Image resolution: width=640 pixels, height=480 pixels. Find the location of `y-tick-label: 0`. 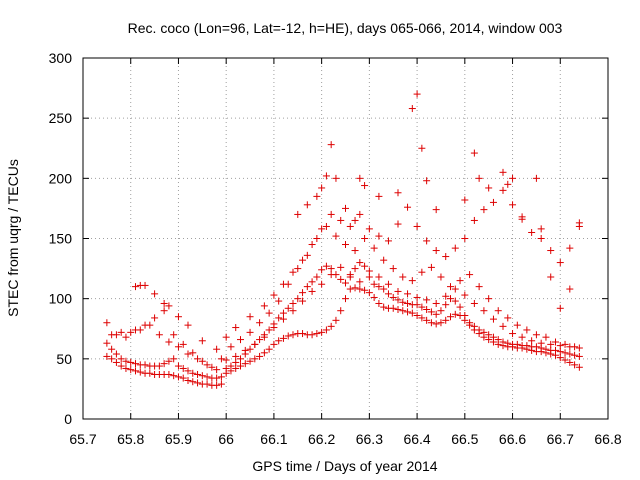

y-tick-label: 0 is located at coordinates (68, 419).